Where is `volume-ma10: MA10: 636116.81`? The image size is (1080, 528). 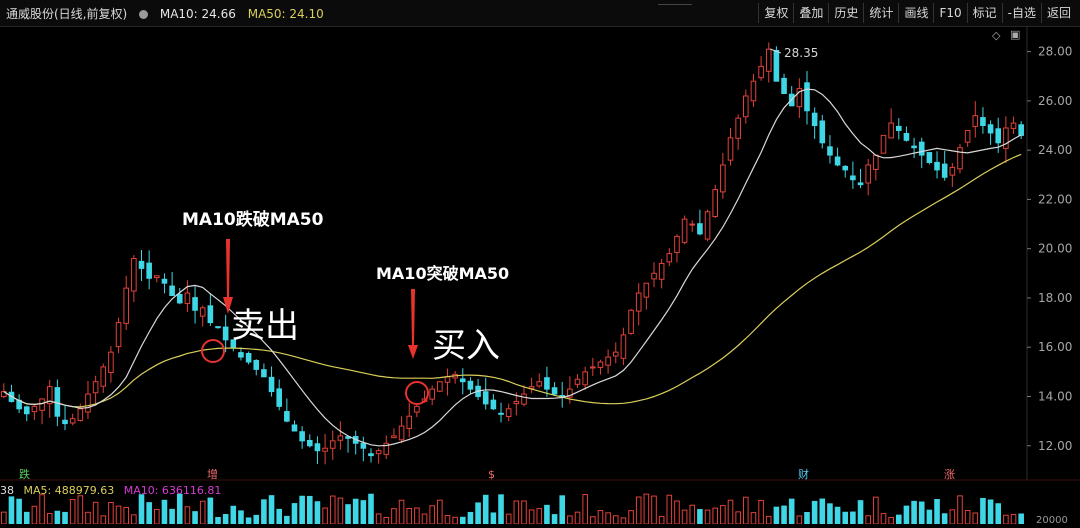 volume-ma10: MA10: 636116.81 is located at coordinates (172, 490).